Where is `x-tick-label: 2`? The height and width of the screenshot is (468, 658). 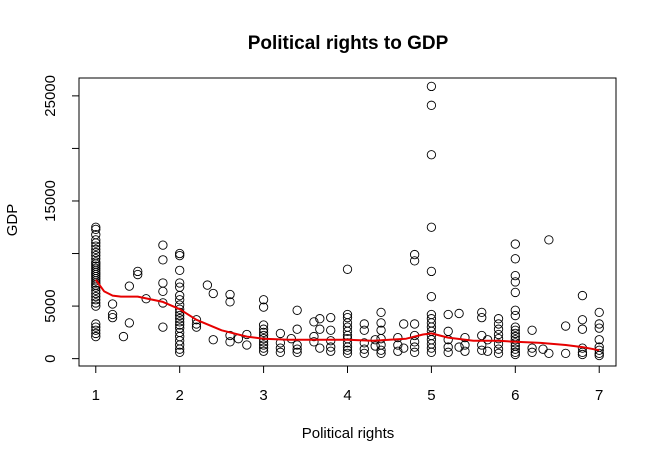
x-tick-label: 2 is located at coordinates (180, 395).